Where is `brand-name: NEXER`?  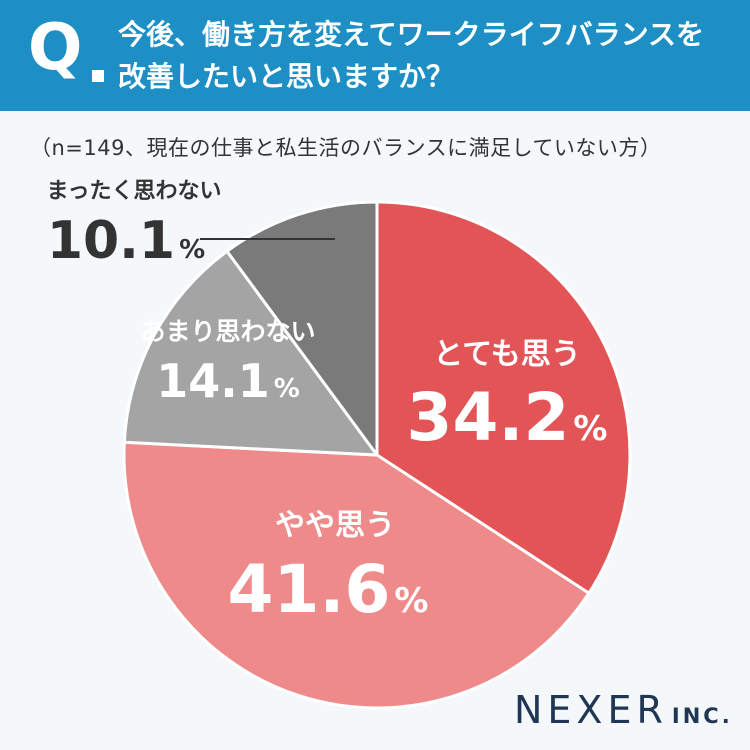
brand-name: NEXER is located at coordinates (591, 710).